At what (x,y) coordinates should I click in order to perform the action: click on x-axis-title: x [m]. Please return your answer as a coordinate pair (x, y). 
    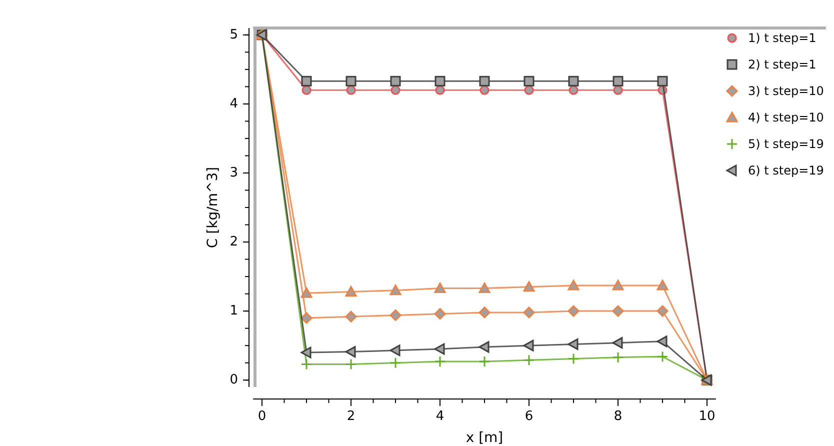
    Looking at the image, I should click on (485, 438).